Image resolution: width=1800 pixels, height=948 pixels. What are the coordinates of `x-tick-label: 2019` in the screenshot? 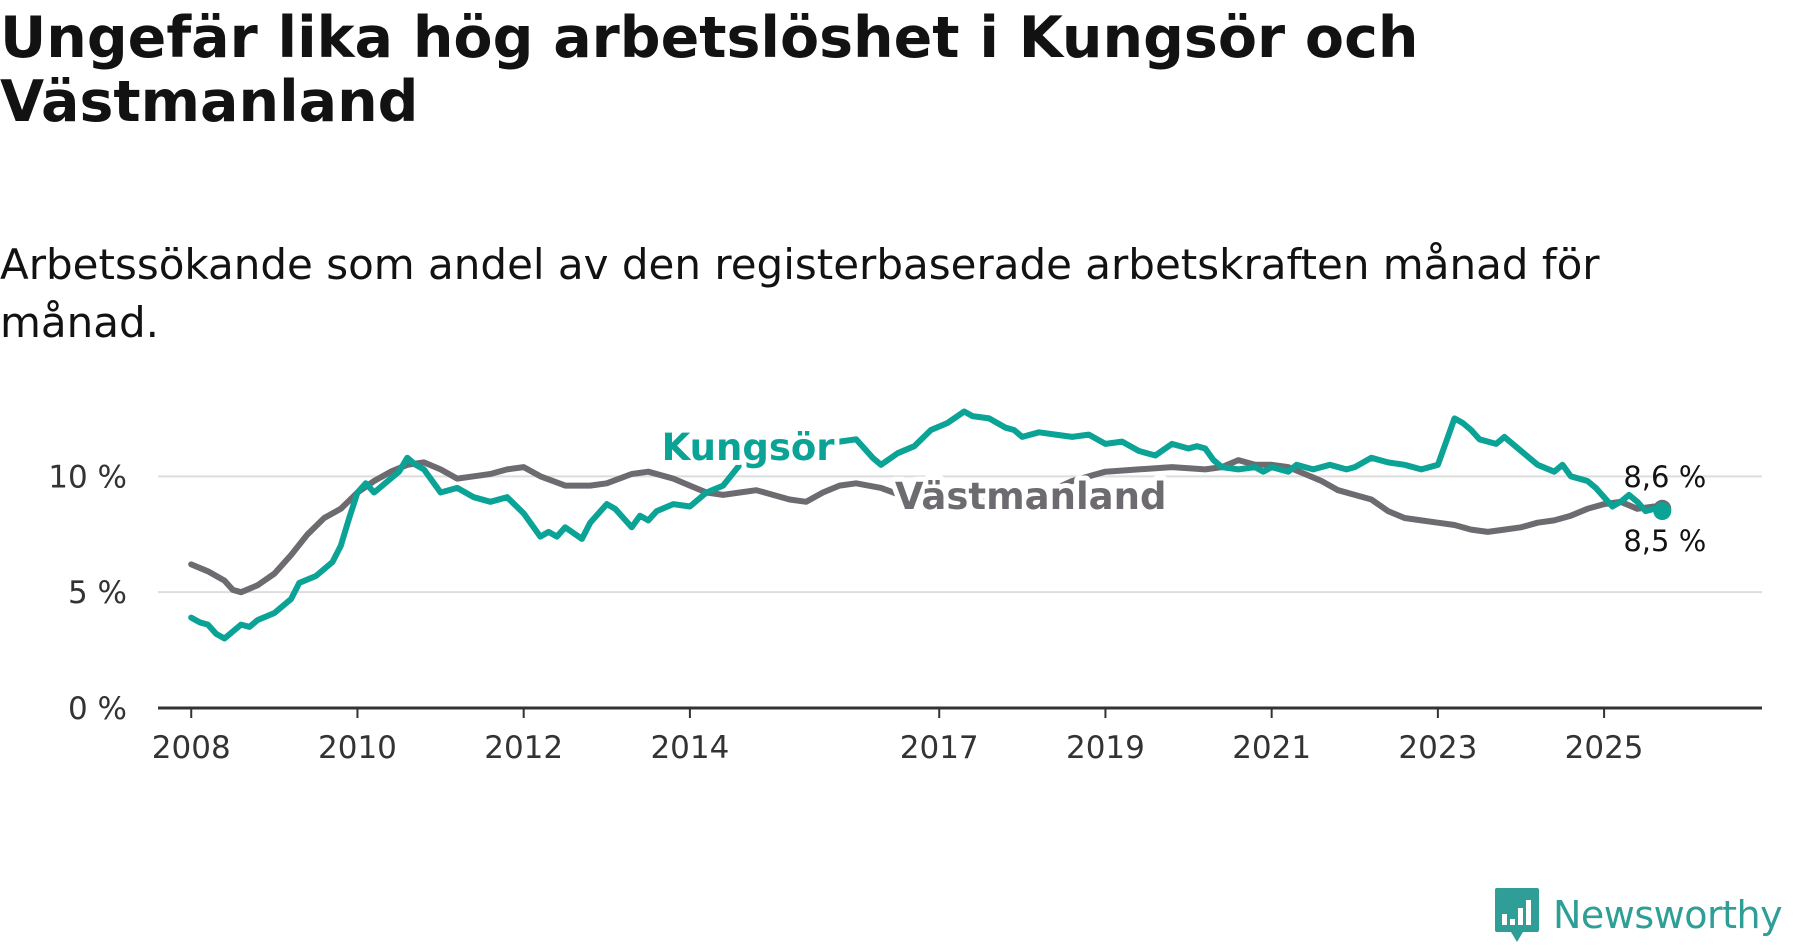 It's located at (1105, 748).